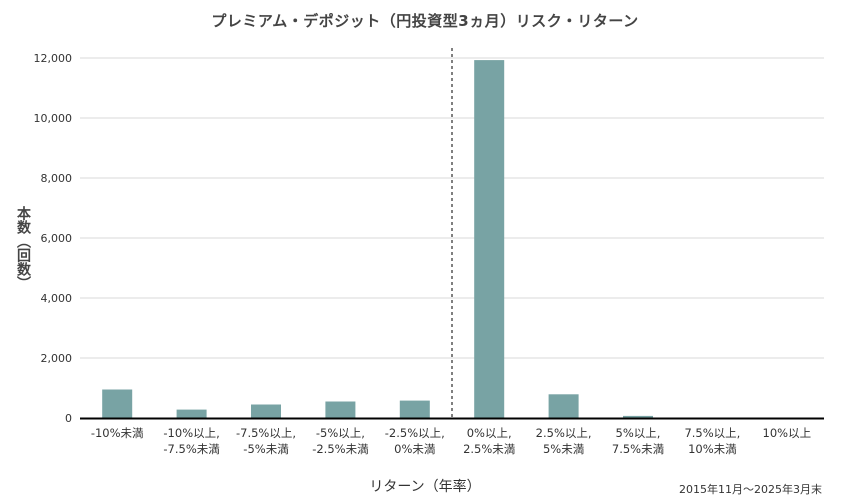 Image resolution: width=850 pixels, height=500 pixels. Describe the element at coordinates (340, 449) in the screenshot. I see `x-tick-label: -2.5%未満` at that location.